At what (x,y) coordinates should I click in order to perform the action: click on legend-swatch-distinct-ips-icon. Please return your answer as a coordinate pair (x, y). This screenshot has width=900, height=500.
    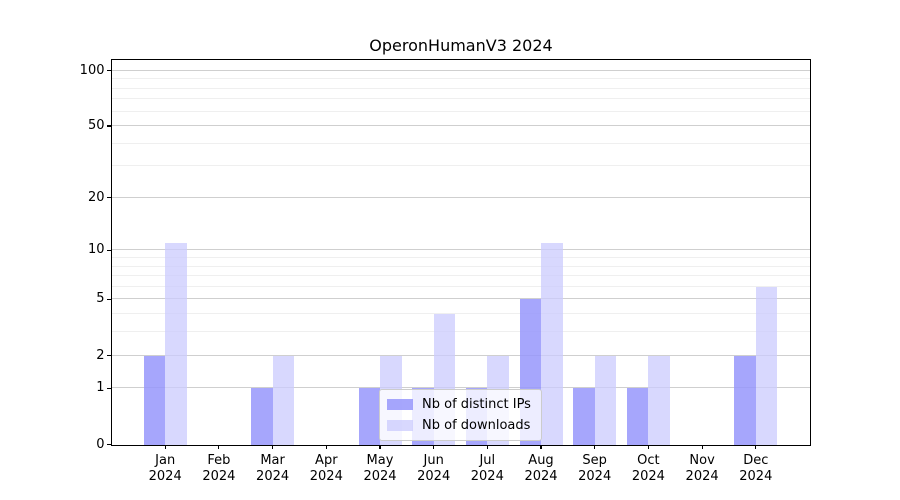
    Looking at the image, I should click on (400, 404).